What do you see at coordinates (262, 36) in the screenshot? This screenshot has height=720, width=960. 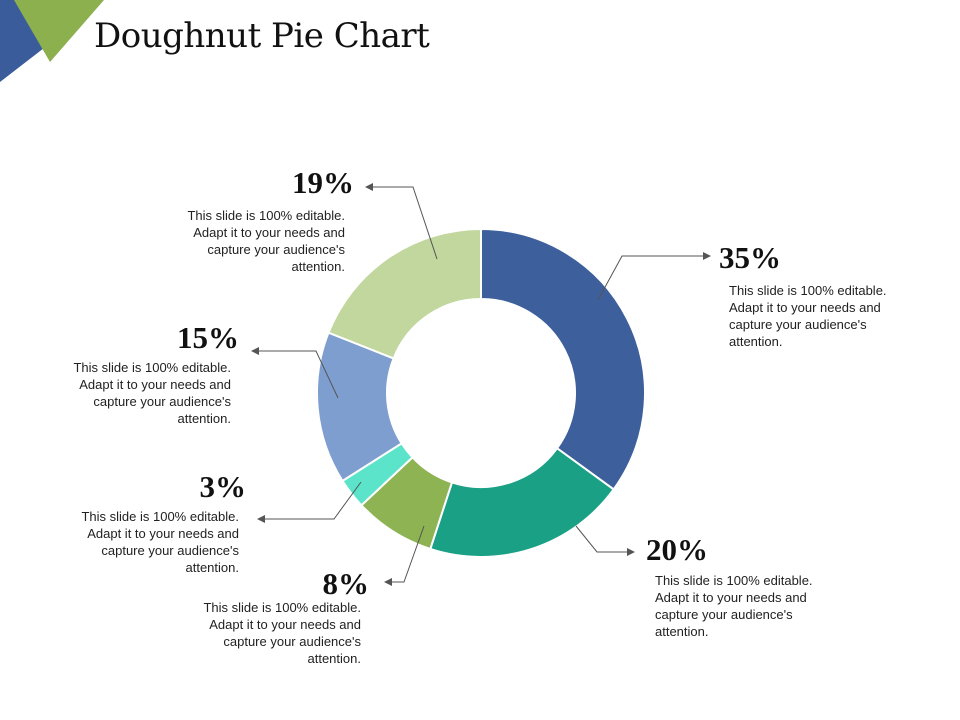 I see `page-title: Doughnut Pie Chart` at bounding box center [262, 36].